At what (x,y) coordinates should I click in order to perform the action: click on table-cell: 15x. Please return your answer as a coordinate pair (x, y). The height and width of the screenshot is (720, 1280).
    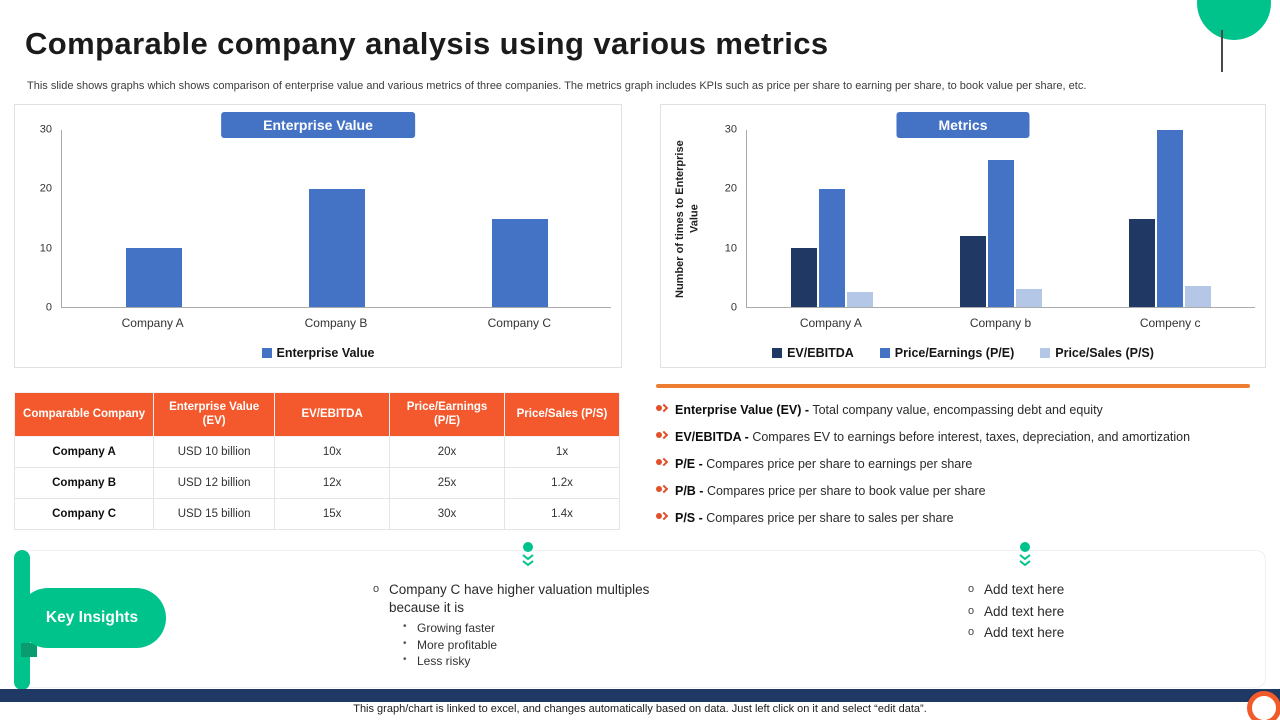
    Looking at the image, I should click on (332, 513).